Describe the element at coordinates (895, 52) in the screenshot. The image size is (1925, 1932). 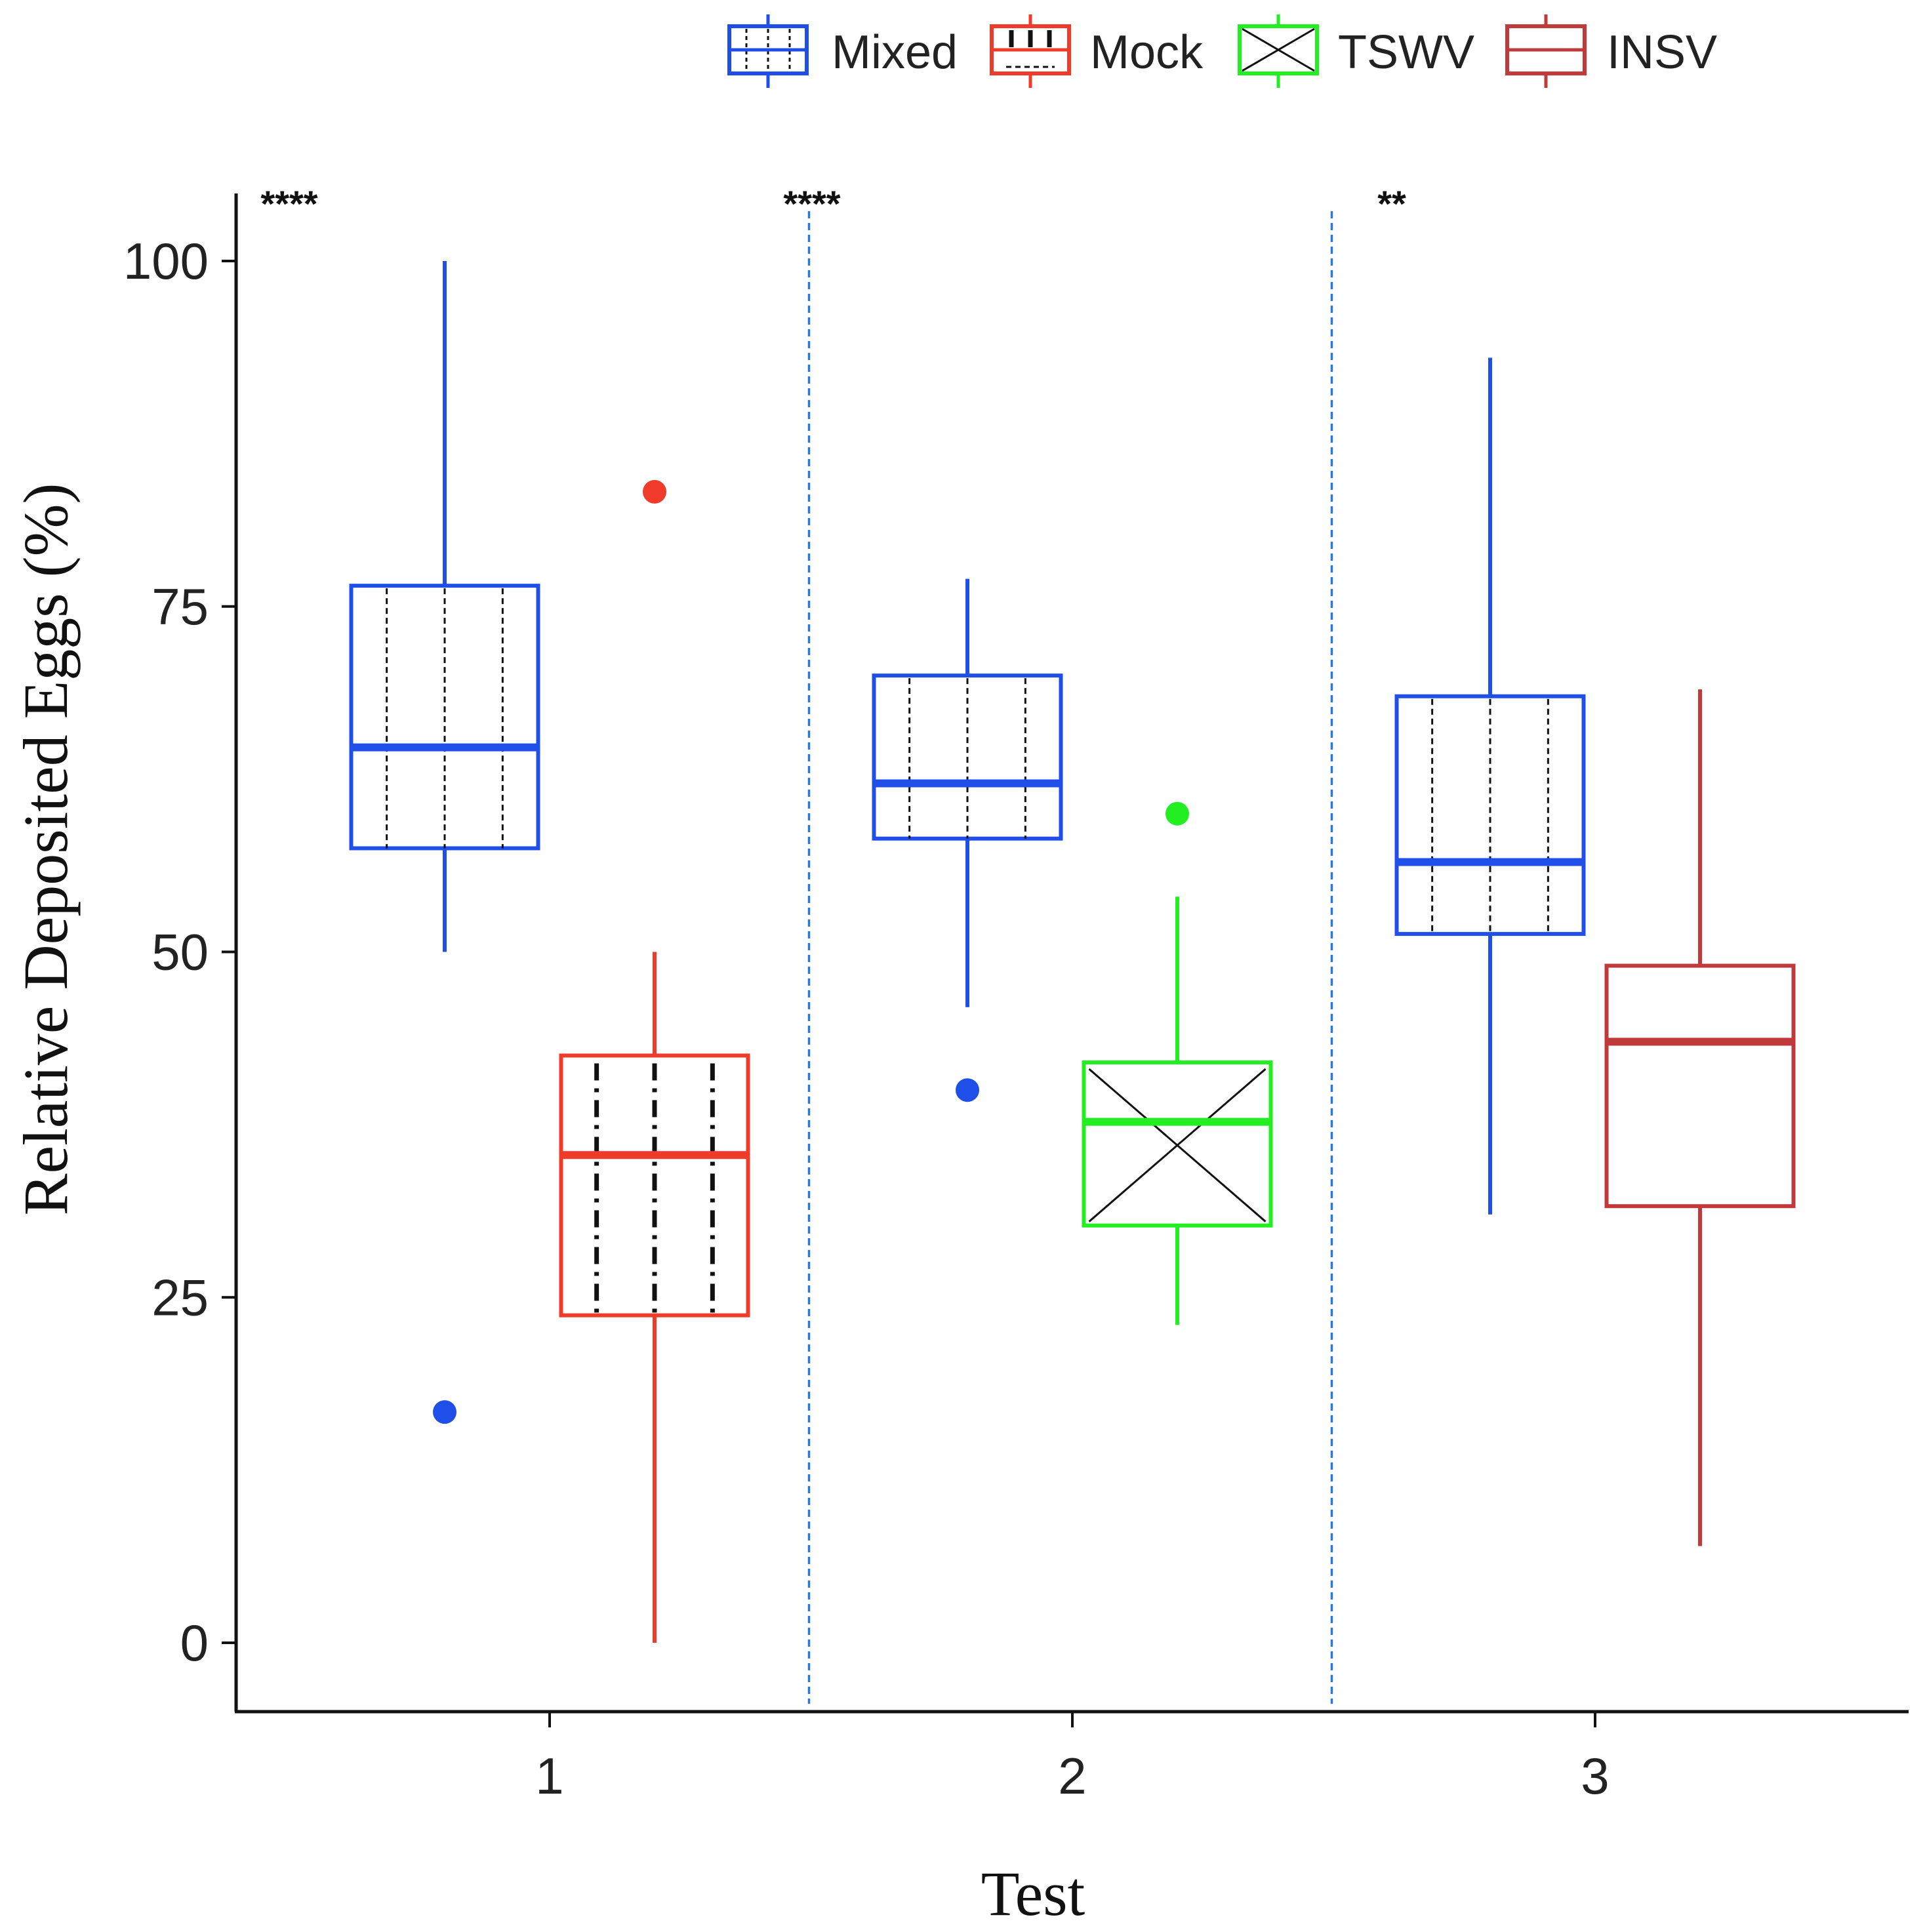
I see `legend-label-mixed: Mixed` at that location.